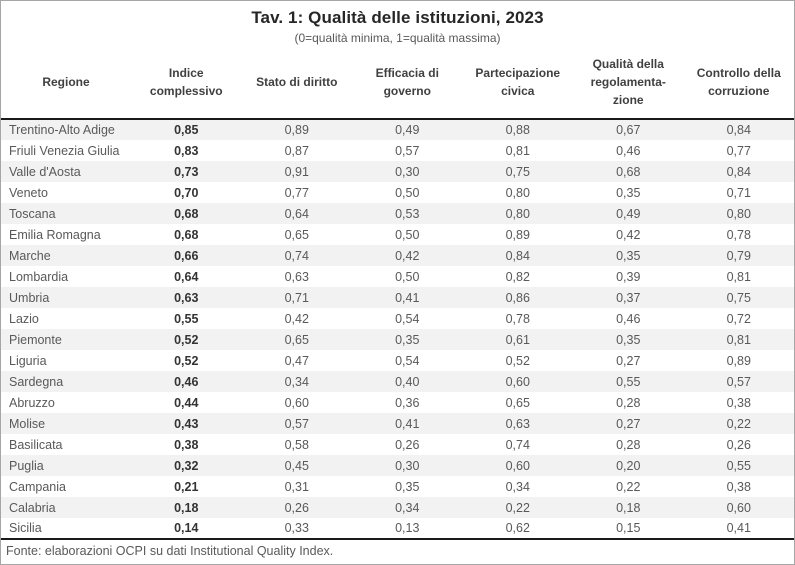 The width and height of the screenshot is (795, 565). I want to click on table-row: Marche 0,66 0,74 0,42 0,84 0,35 0,79, so click(397, 255).